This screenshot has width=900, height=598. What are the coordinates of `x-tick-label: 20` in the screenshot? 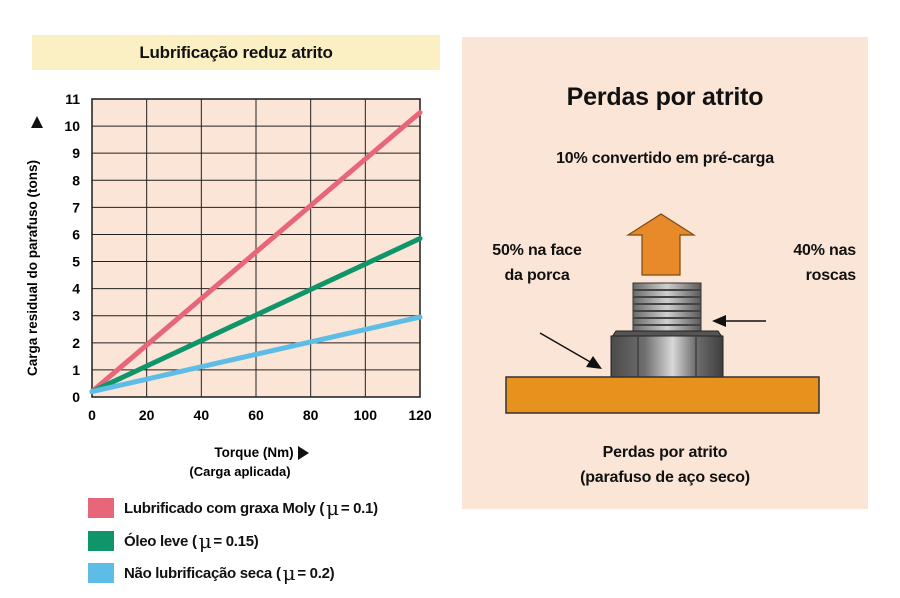 It's located at (147, 415).